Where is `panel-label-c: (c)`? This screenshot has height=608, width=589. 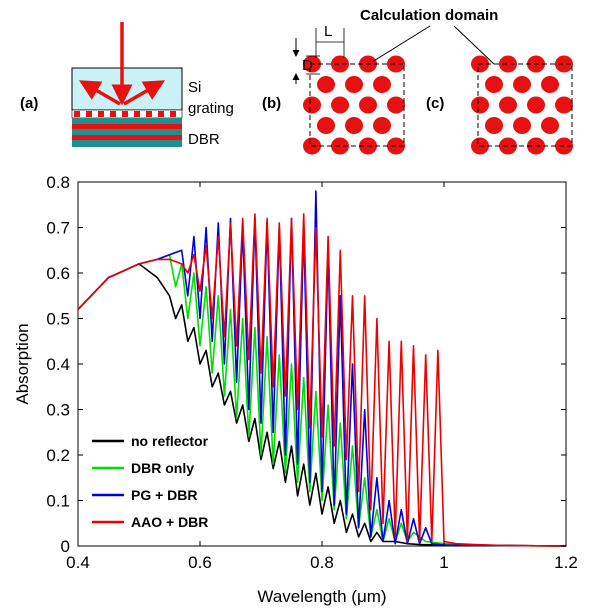
panel-label-c: (c) is located at coordinates (435, 103).